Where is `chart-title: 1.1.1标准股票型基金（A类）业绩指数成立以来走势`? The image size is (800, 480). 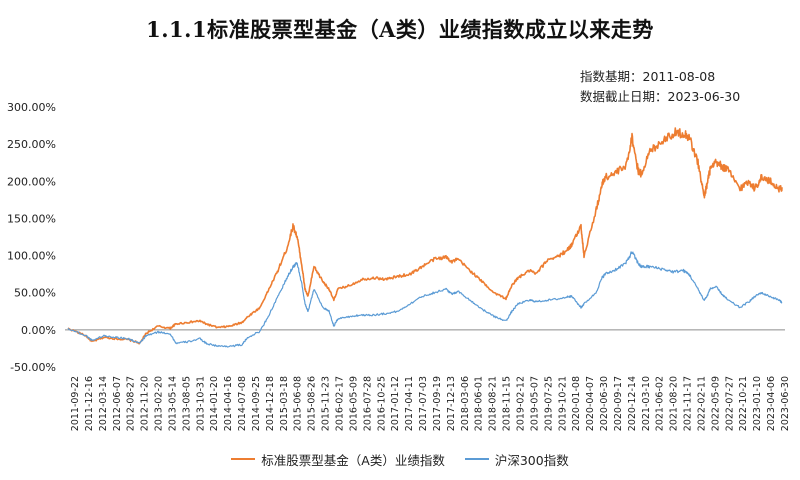
chart-title: 1.1.1标准股票型基金（A类）业绩指数成立以来走势 is located at coordinates (400, 29).